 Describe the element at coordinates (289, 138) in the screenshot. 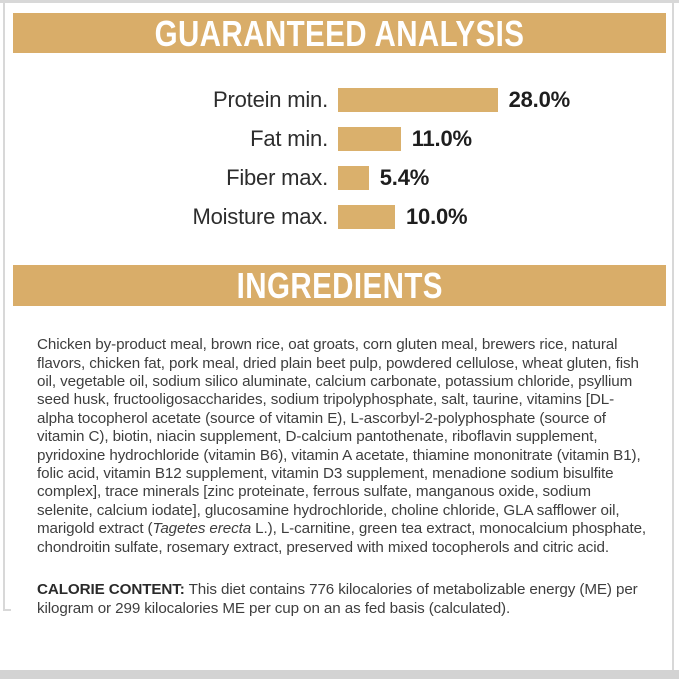

I see `analysis-label-fat: Fat min.` at that location.